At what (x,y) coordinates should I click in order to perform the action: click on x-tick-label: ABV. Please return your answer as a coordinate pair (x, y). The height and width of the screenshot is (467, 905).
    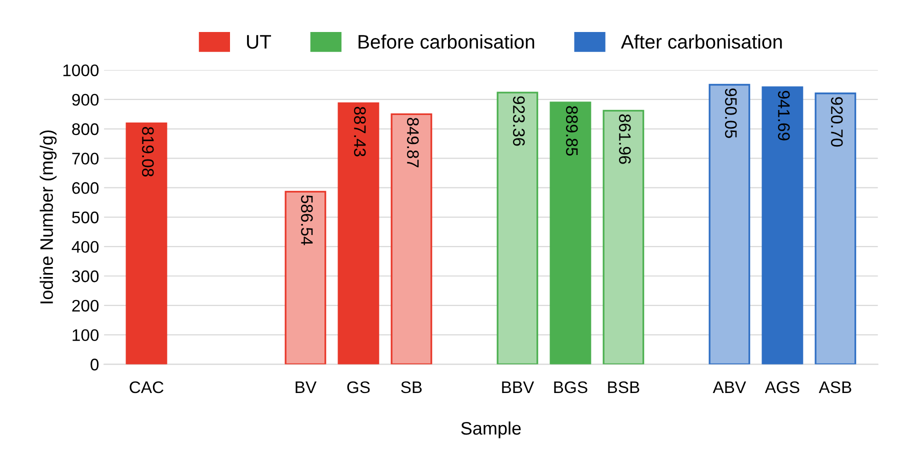
    Looking at the image, I should click on (729, 388).